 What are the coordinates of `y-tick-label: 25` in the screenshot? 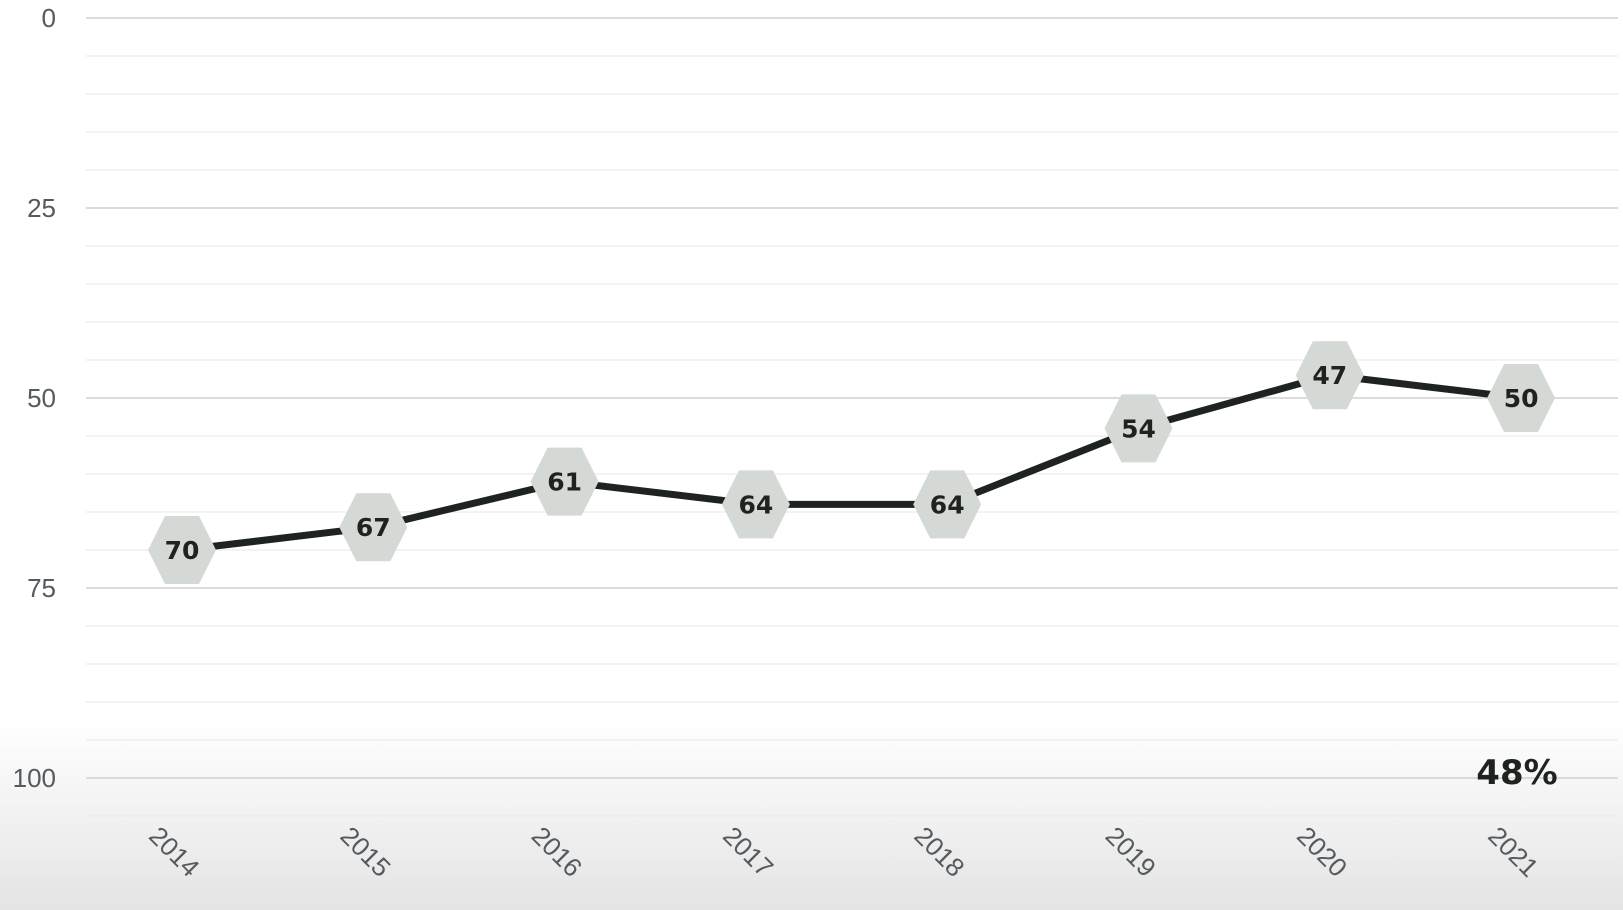 It's located at (41, 208).